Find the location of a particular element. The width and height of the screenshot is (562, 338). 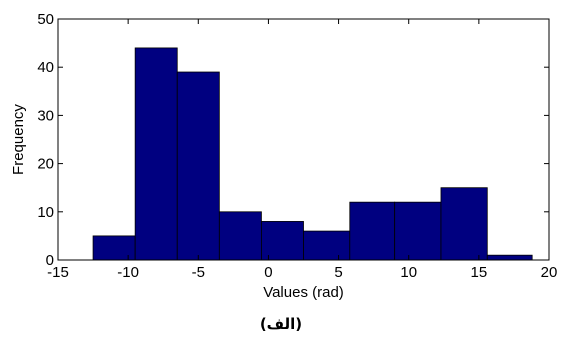

y-tick-label-5: 50 is located at coordinates (45, 19).